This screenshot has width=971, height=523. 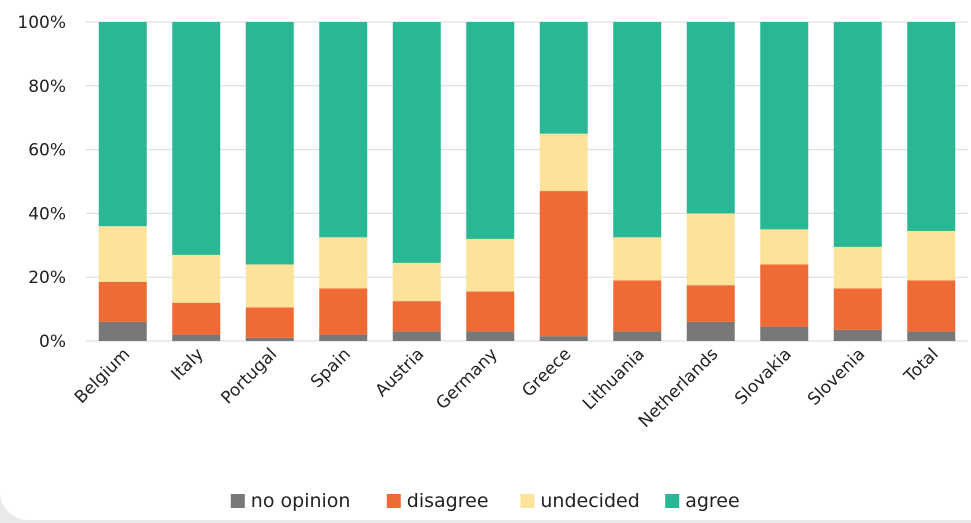 I want to click on y-tick-label: 60%, so click(x=47, y=151).